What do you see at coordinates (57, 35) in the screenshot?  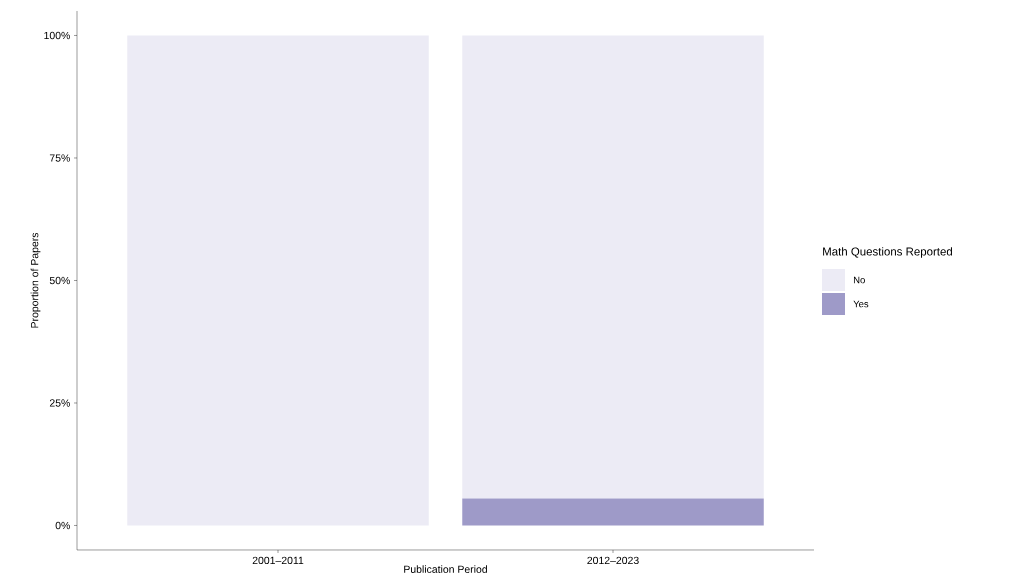 I see `y-tick-label: 100%` at bounding box center [57, 35].